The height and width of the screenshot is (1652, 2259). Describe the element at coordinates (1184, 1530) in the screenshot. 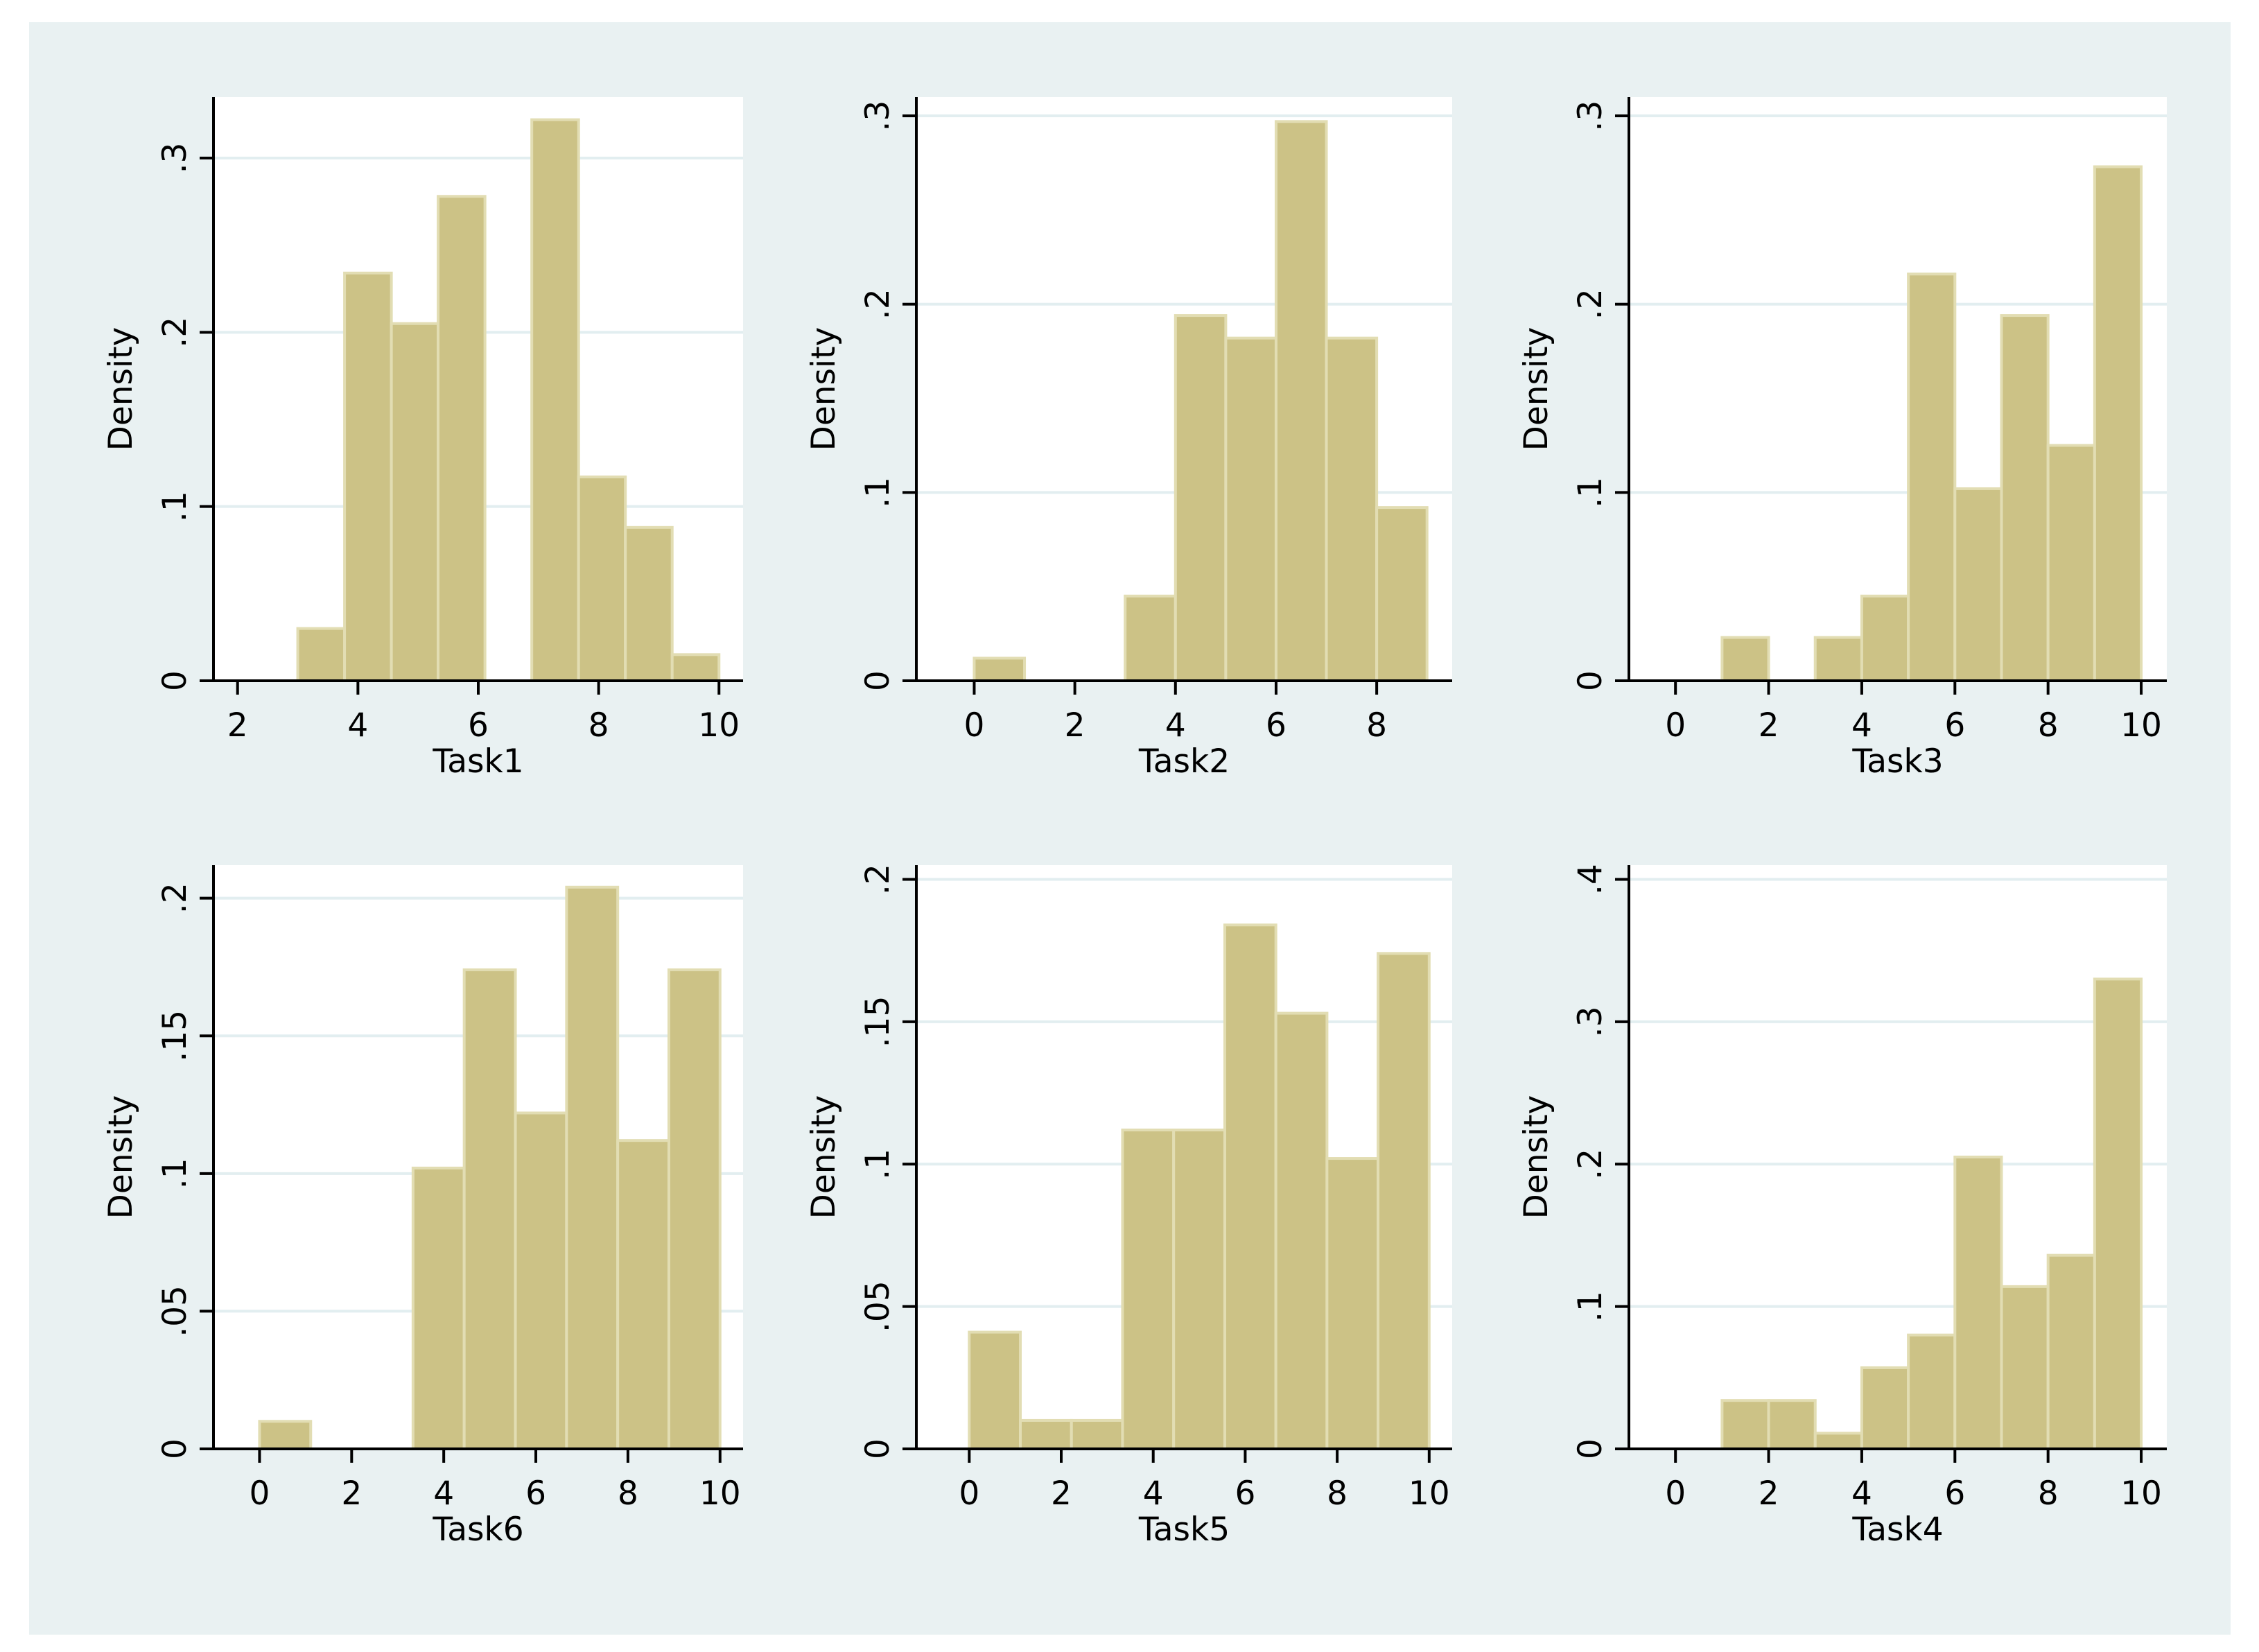

I see `x-axis-title: Task5` at that location.